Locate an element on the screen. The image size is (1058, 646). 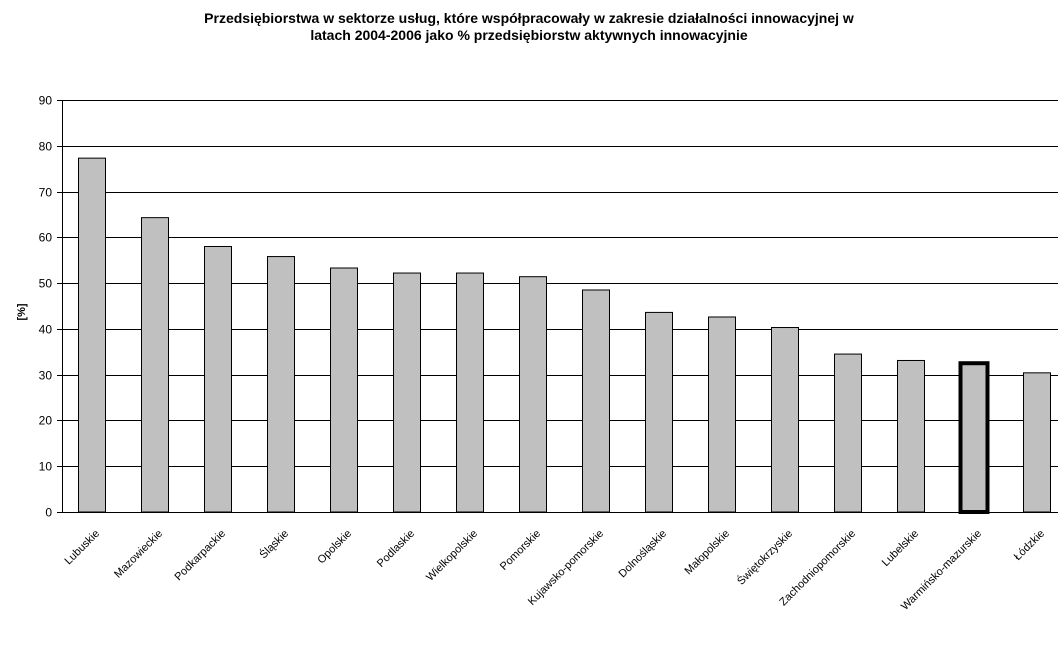
y-axis-label: [%] is located at coordinates (22, 311).